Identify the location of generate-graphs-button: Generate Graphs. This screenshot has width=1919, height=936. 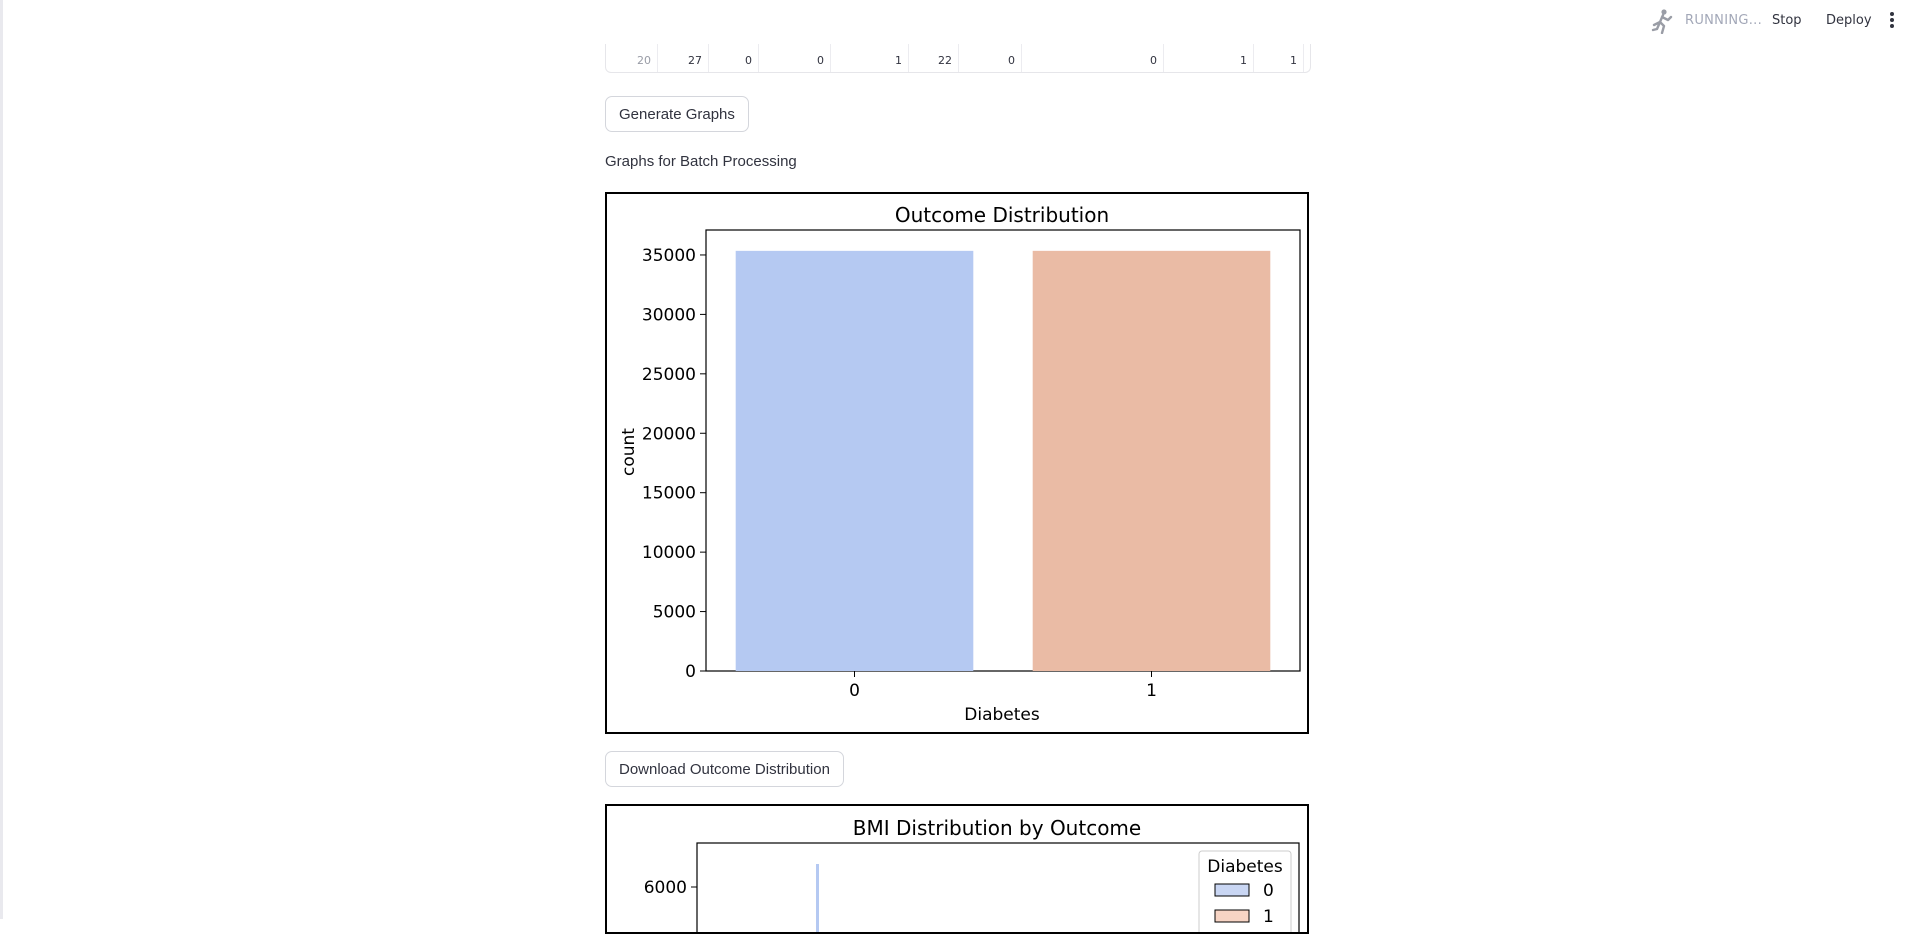
(677, 114).